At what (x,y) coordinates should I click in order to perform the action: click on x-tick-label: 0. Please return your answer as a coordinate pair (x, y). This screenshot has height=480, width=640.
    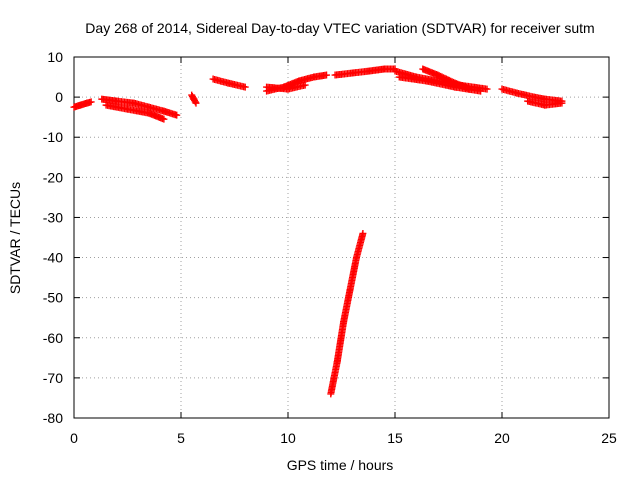
    Looking at the image, I should click on (74, 438).